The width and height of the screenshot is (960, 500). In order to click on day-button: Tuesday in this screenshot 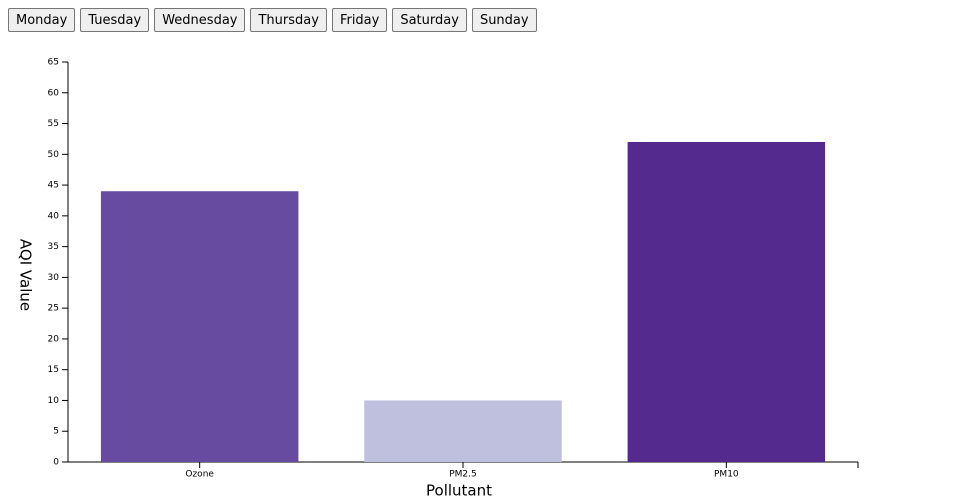, I will do `click(115, 20)`.